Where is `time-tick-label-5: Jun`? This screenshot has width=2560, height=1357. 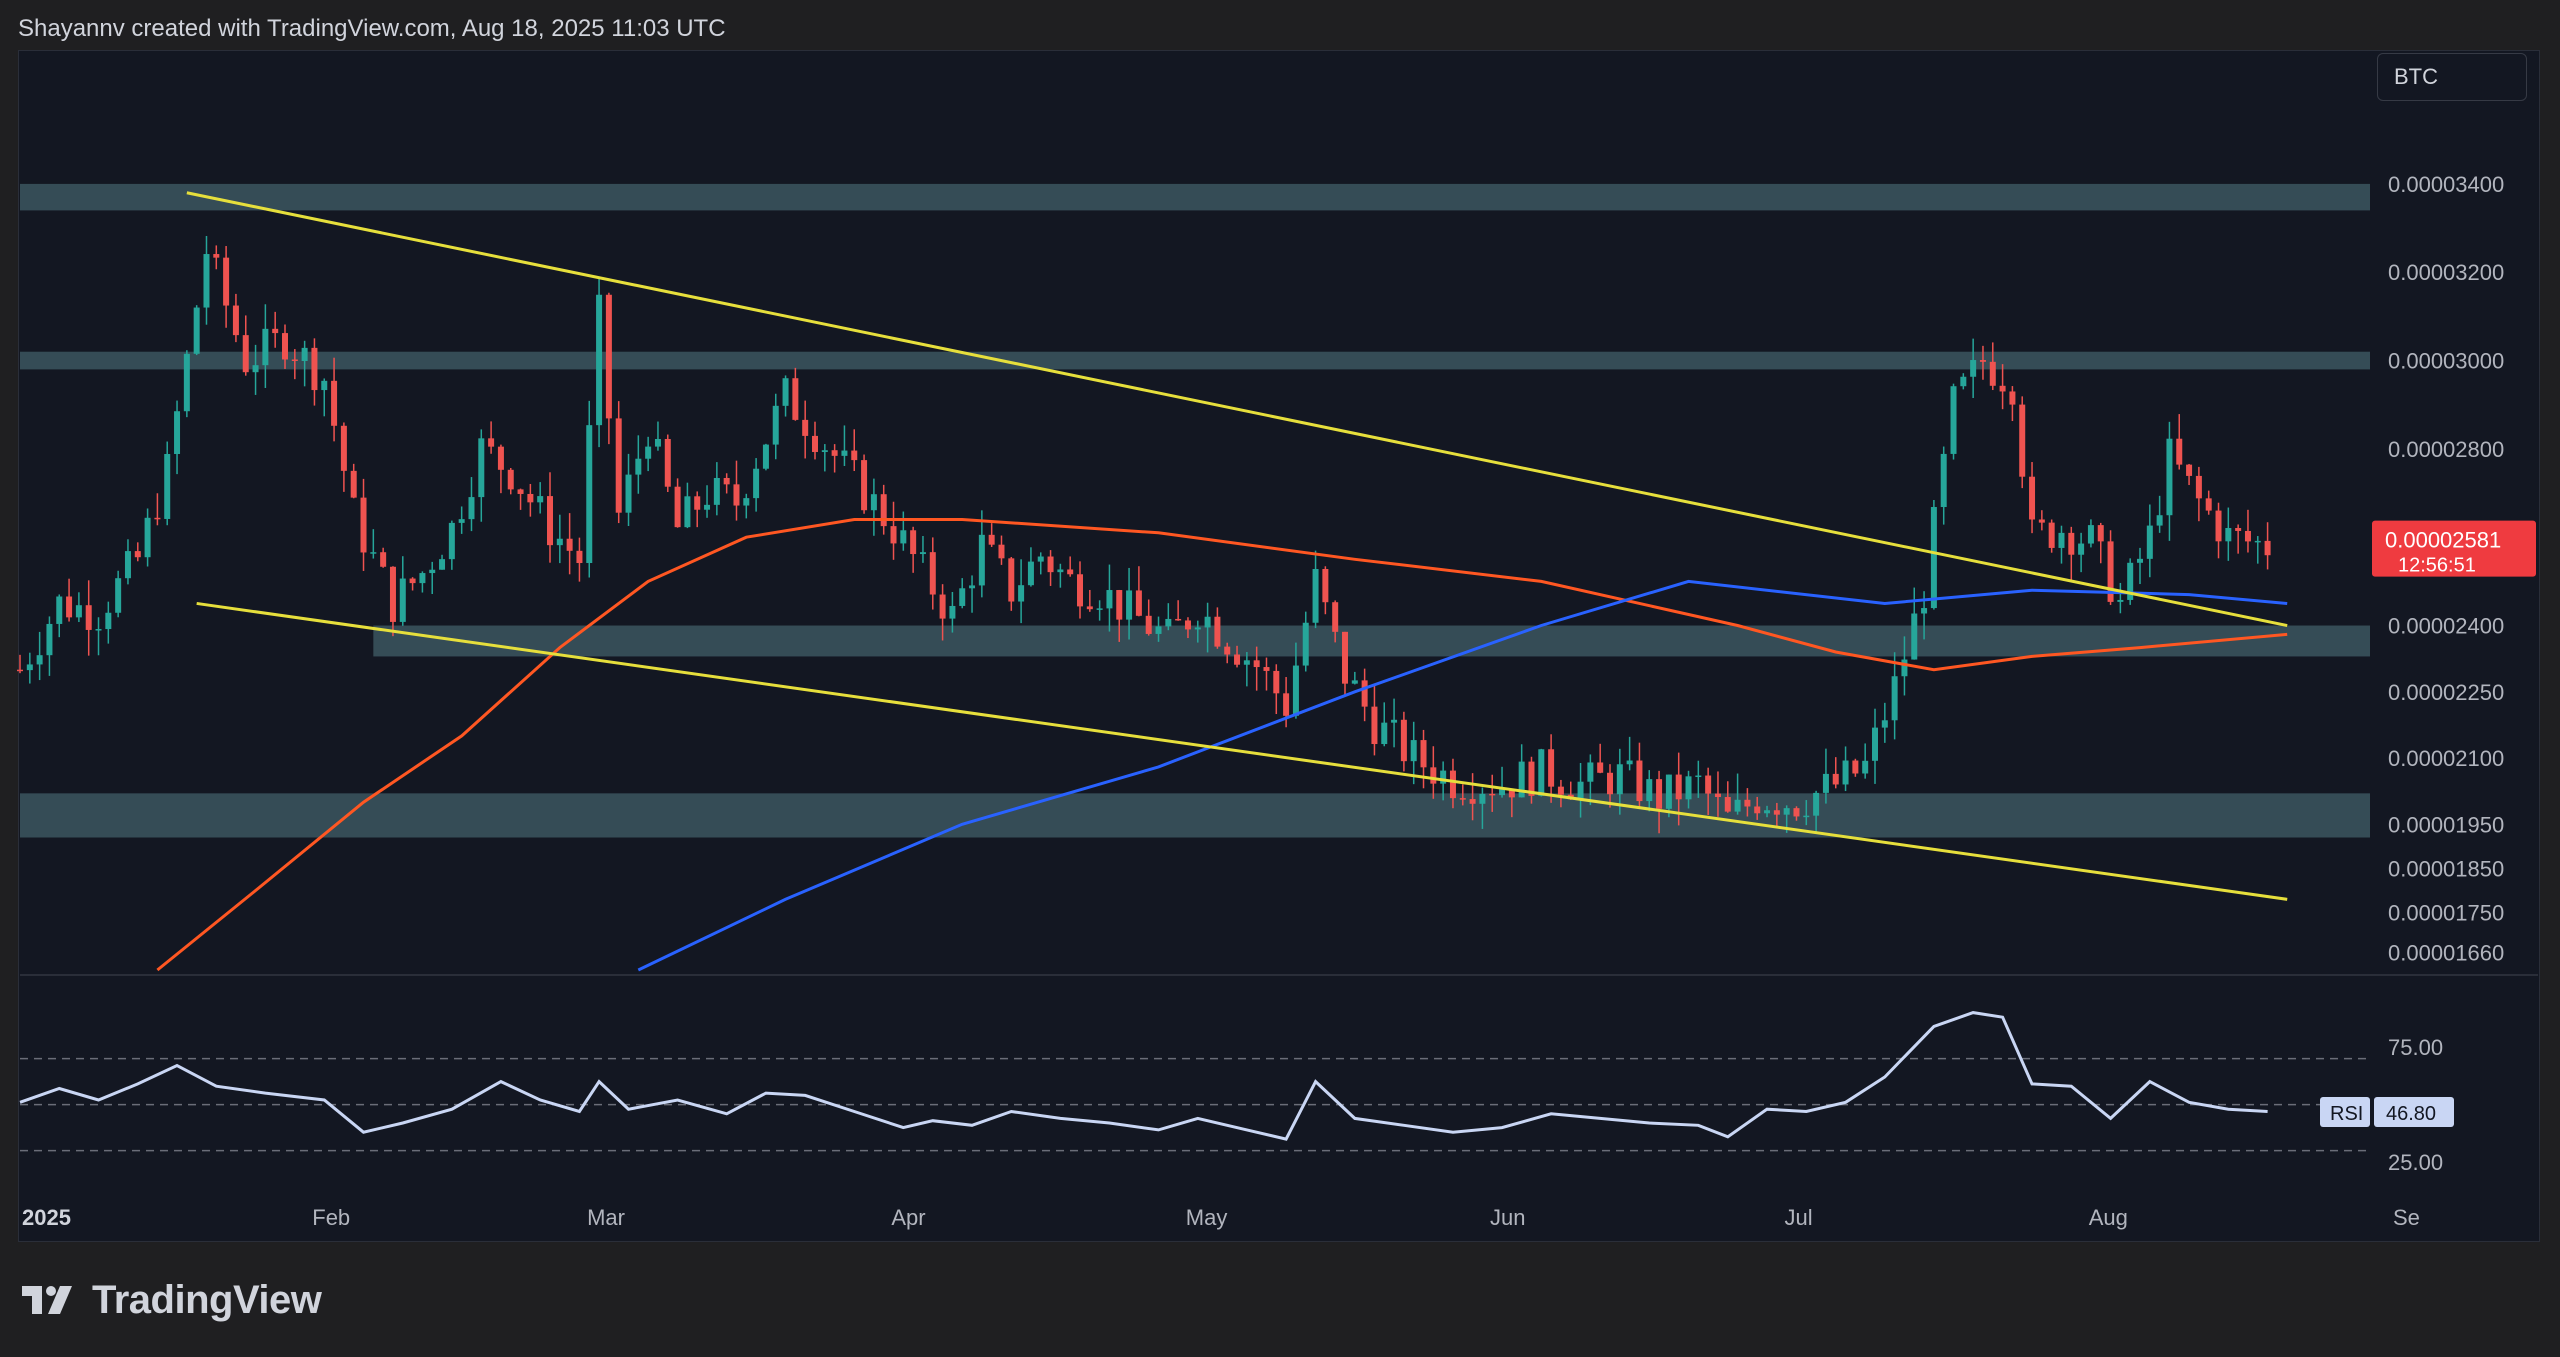
time-tick-label-5: Jun is located at coordinates (1507, 1217).